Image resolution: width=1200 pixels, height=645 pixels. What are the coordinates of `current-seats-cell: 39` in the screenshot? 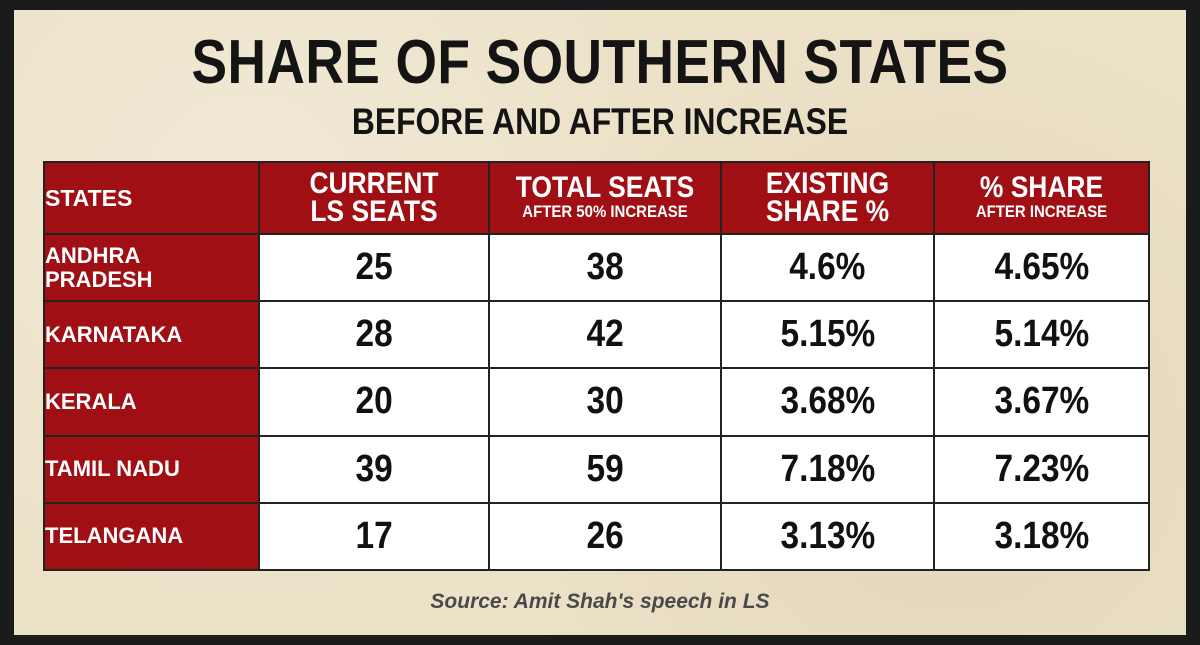 It's located at (374, 469).